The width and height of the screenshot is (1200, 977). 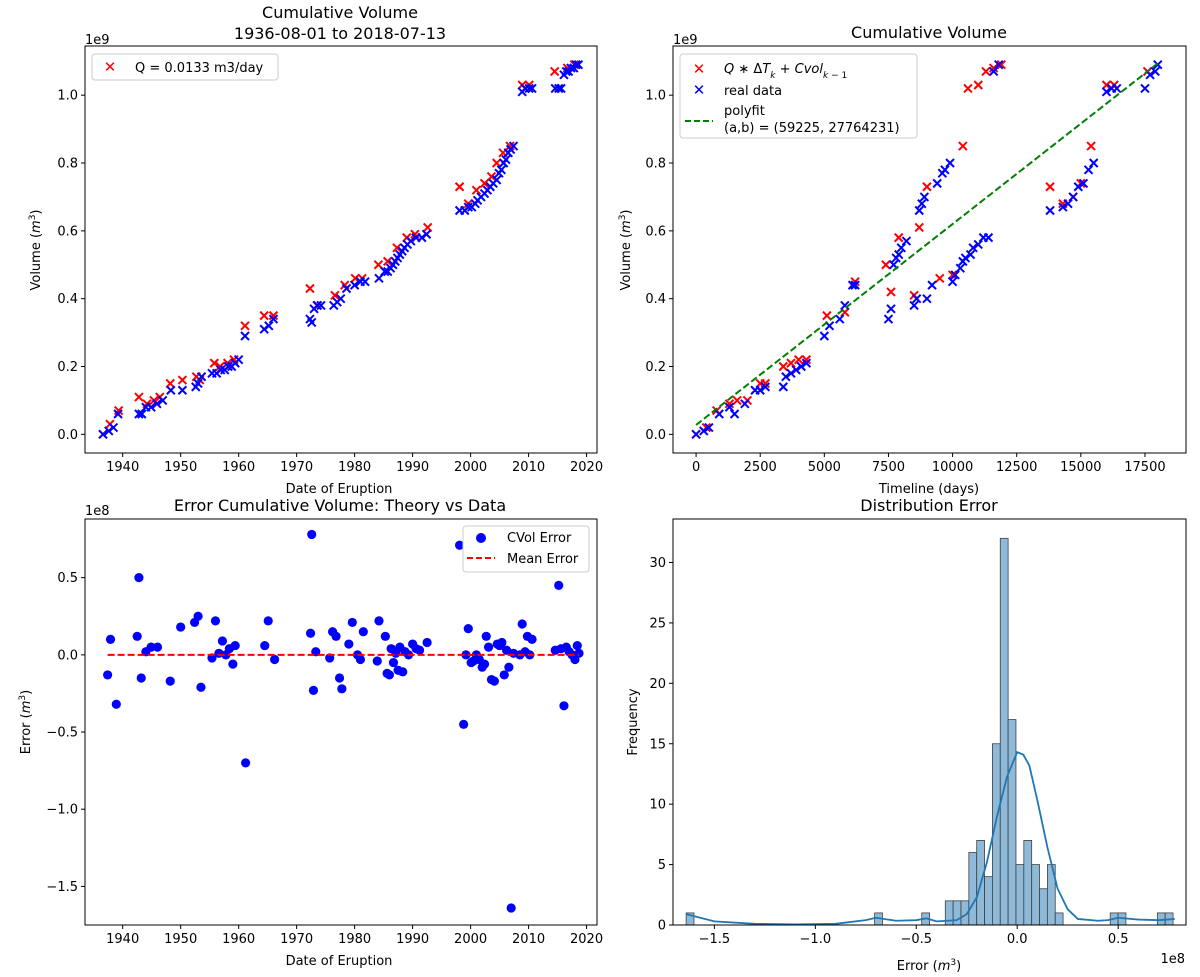 I want to click on x-tick-label: 1960, so click(x=238, y=939).